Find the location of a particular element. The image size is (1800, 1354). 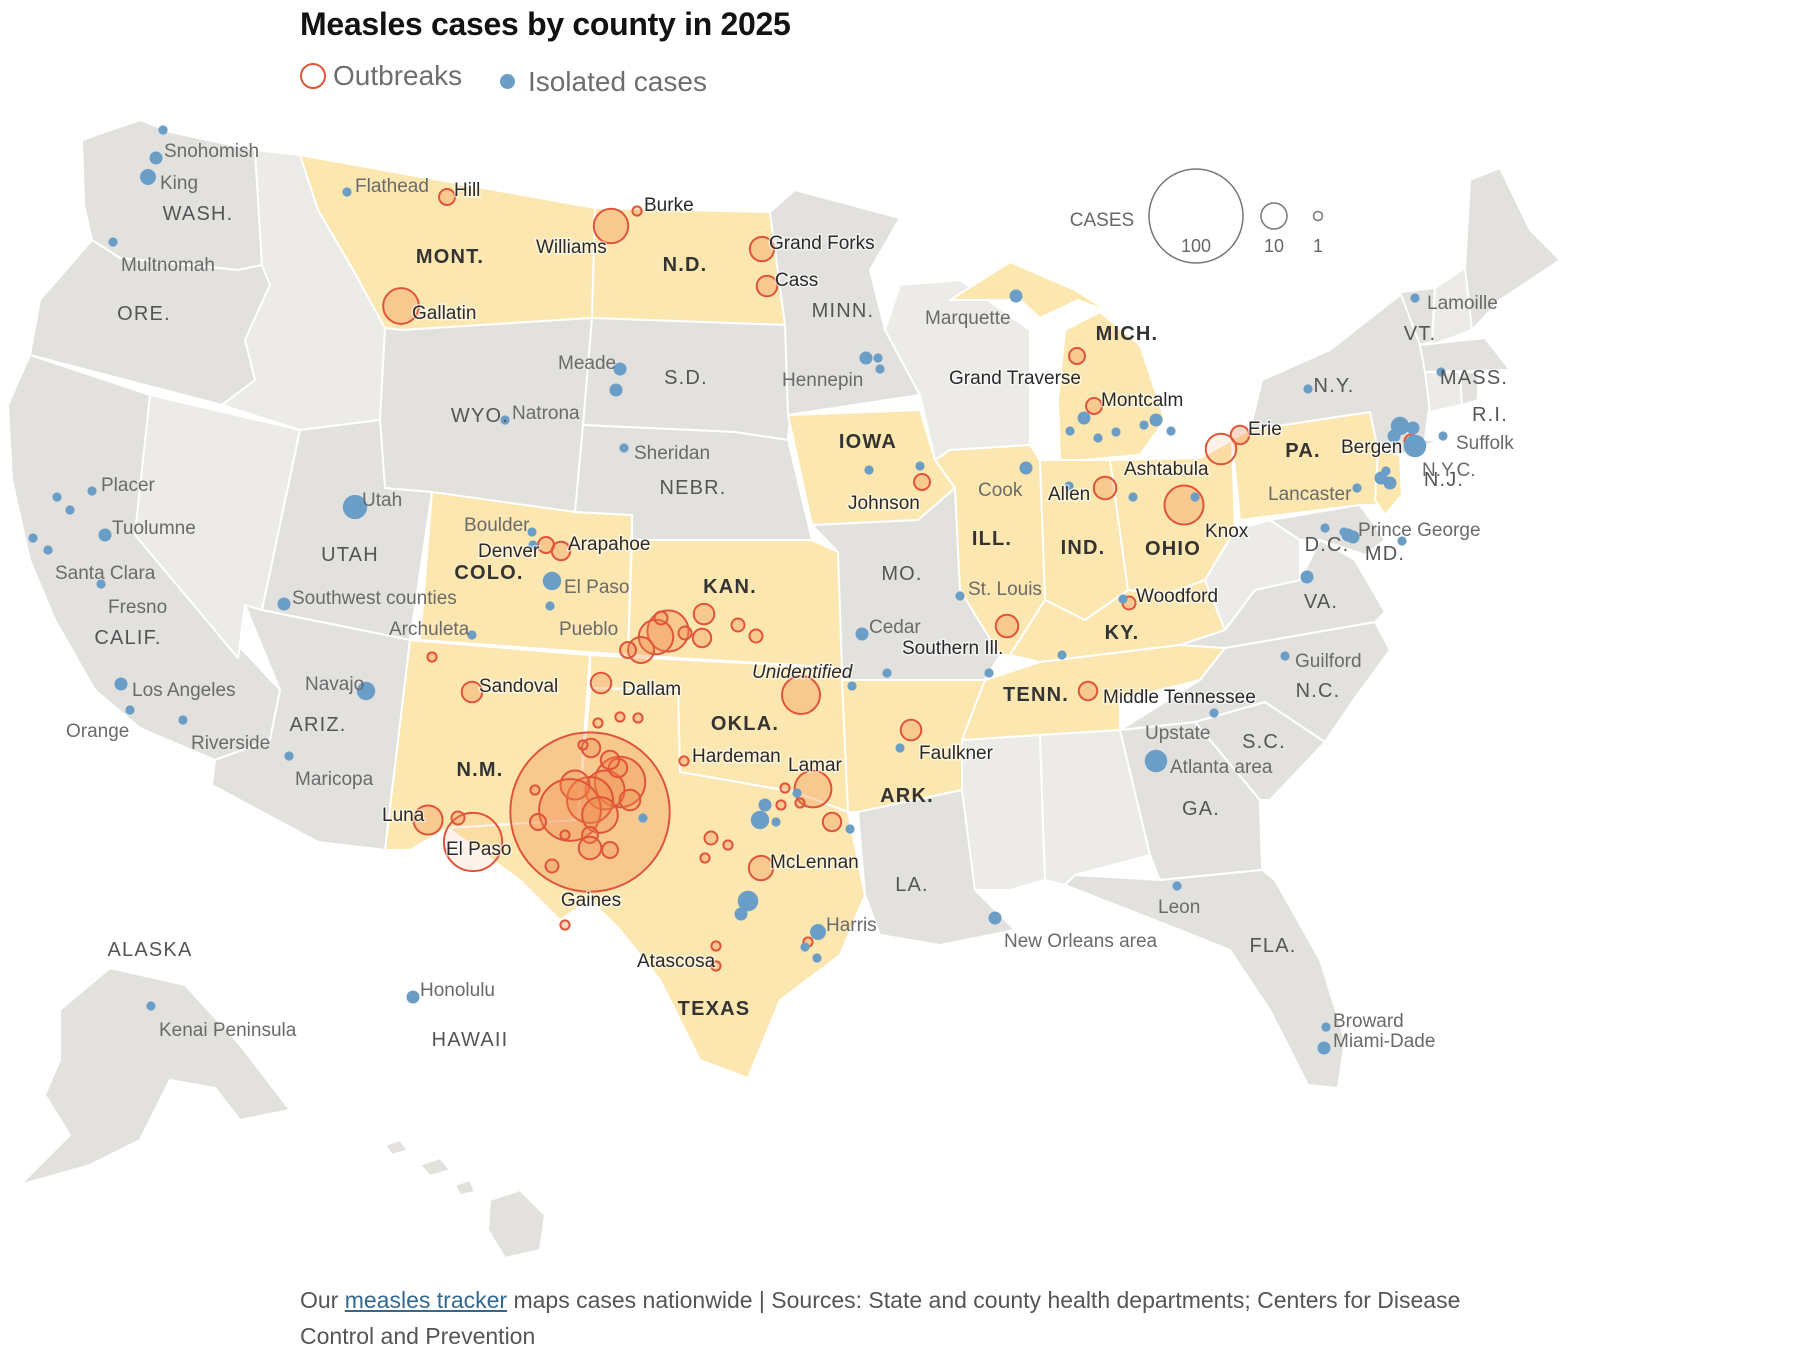

state-label-d-c: D.C. is located at coordinates (1327, 545).